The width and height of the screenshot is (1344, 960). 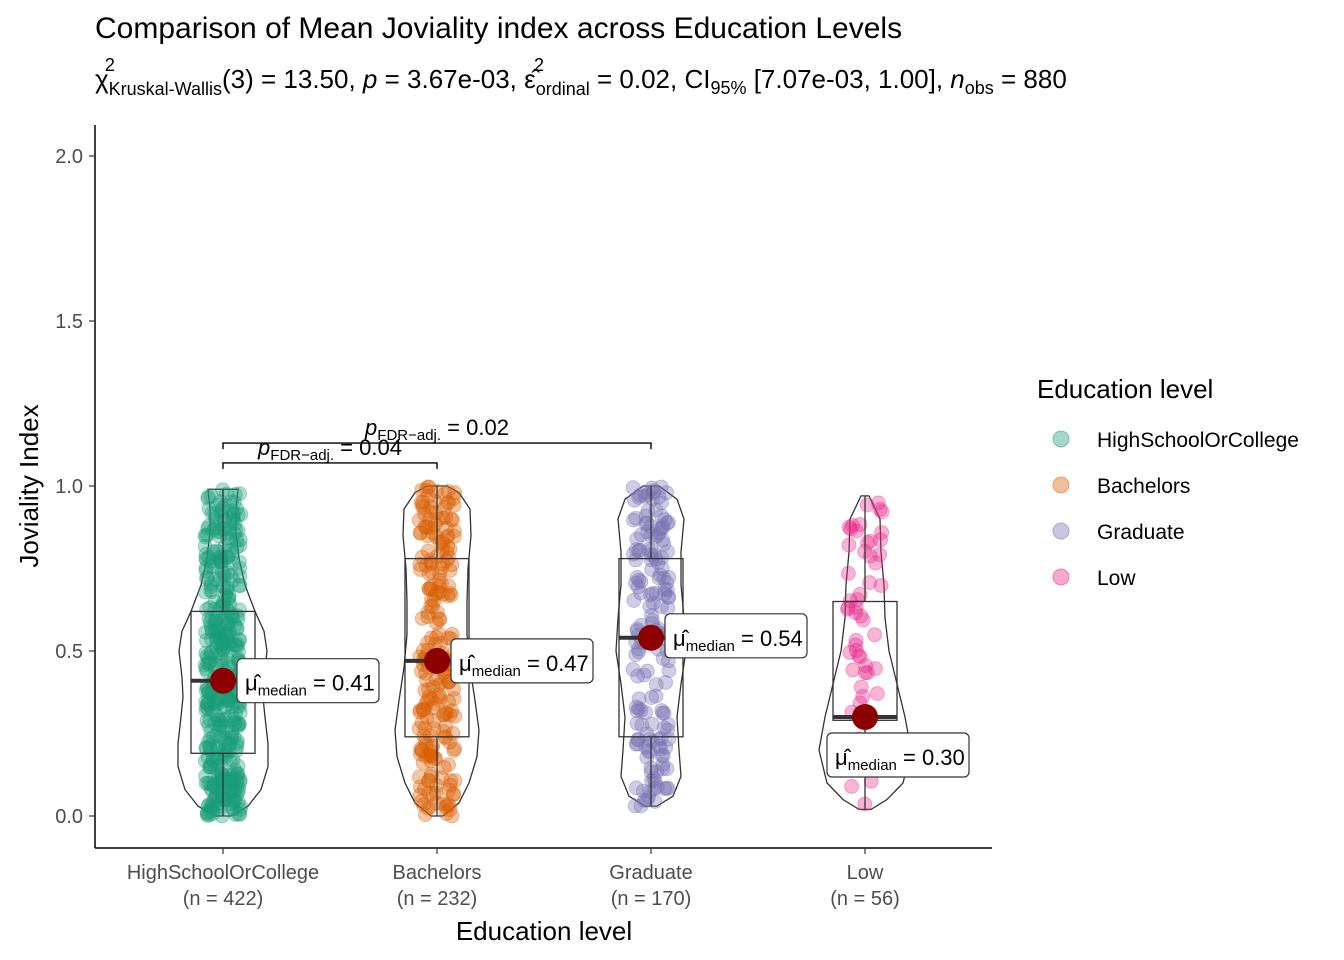 What do you see at coordinates (467, 663) in the screenshot?
I see `median-label-symbol: μ̂` at bounding box center [467, 663].